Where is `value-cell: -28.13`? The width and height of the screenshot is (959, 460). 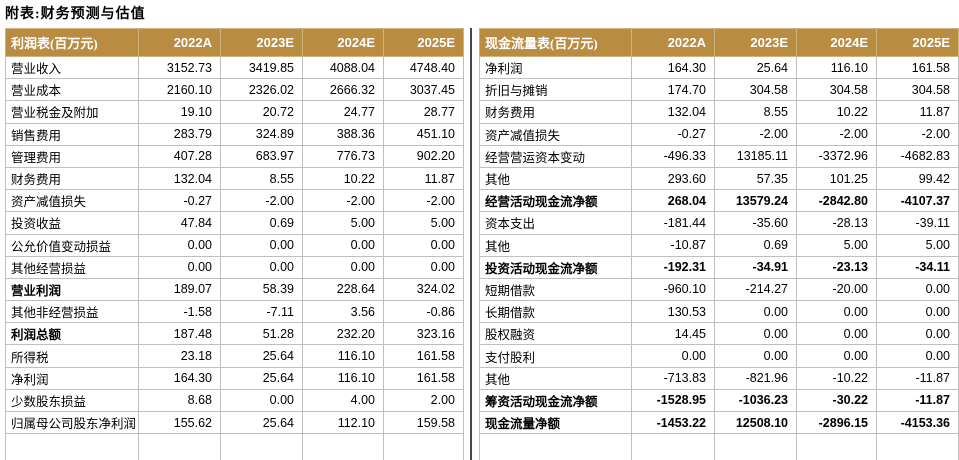 value-cell: -28.13 is located at coordinates (836, 223).